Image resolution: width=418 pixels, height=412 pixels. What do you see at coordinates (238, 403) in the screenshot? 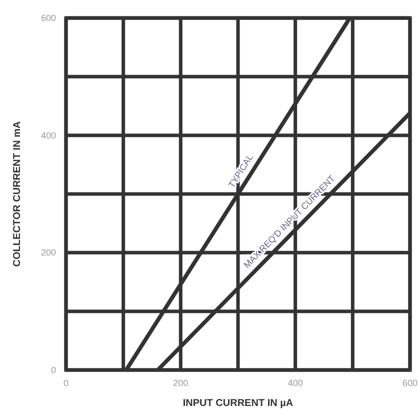
I see `x-axis-title: INPUT CURRENT IN µA` at bounding box center [238, 403].